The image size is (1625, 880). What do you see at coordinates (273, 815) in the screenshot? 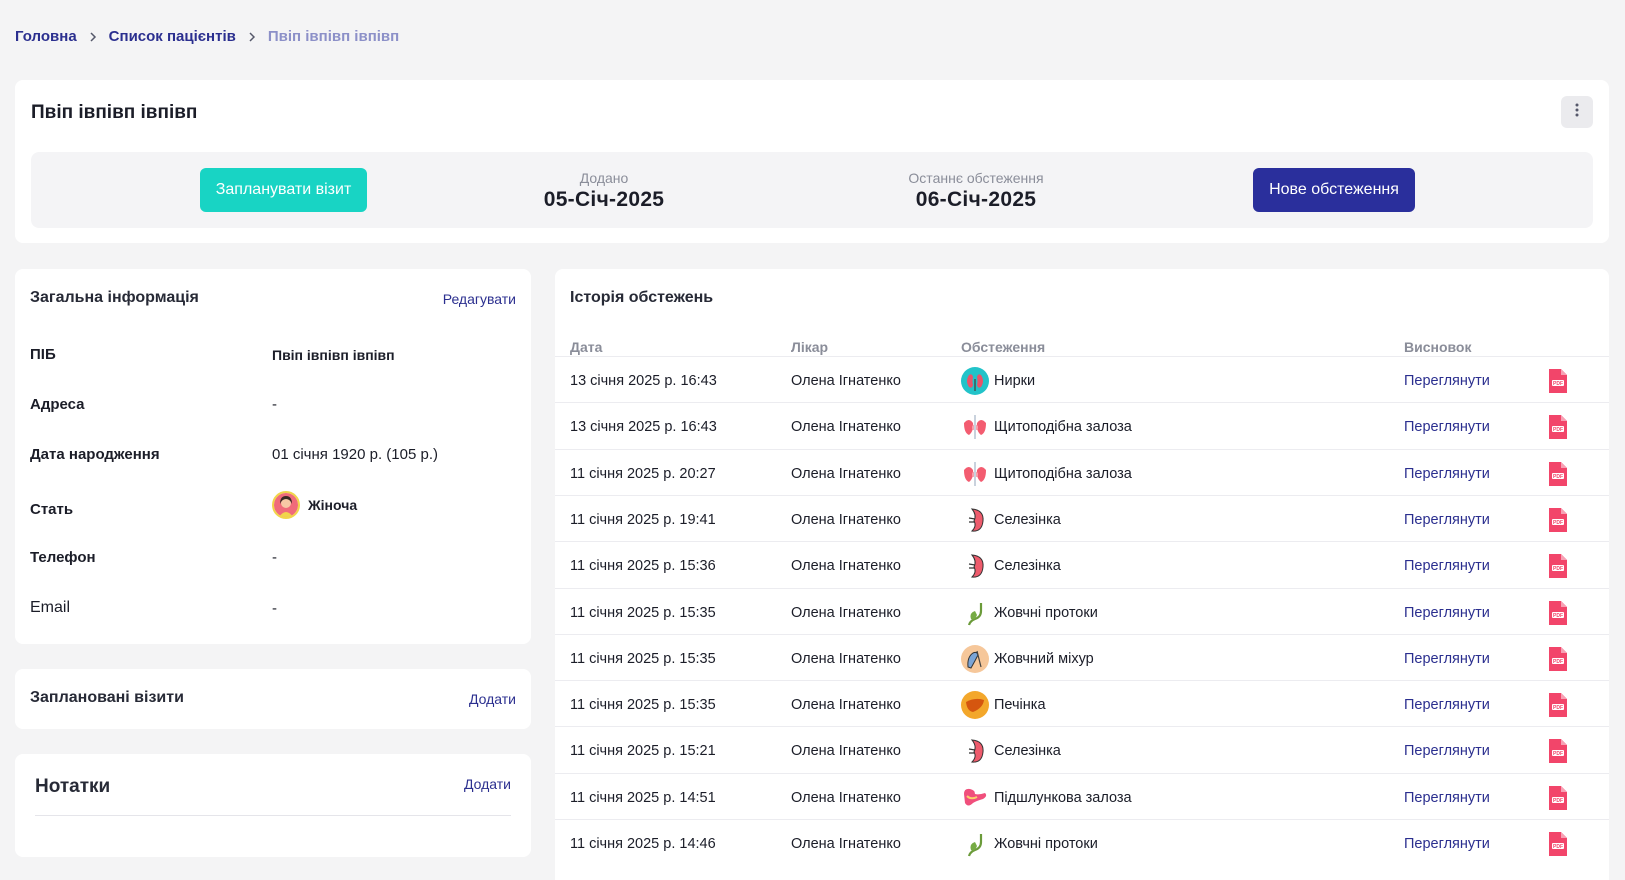
I see `divider` at bounding box center [273, 815].